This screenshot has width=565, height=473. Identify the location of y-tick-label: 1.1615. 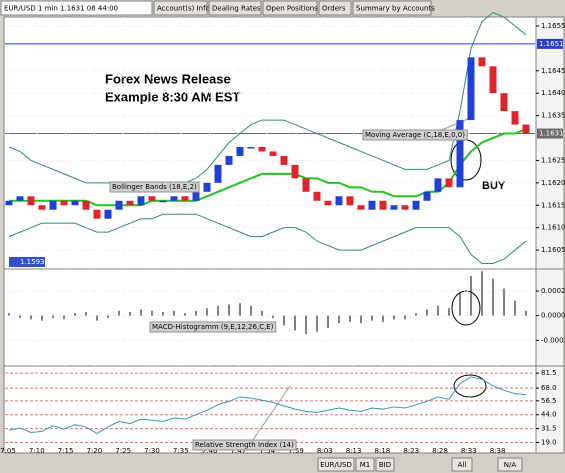
(553, 205).